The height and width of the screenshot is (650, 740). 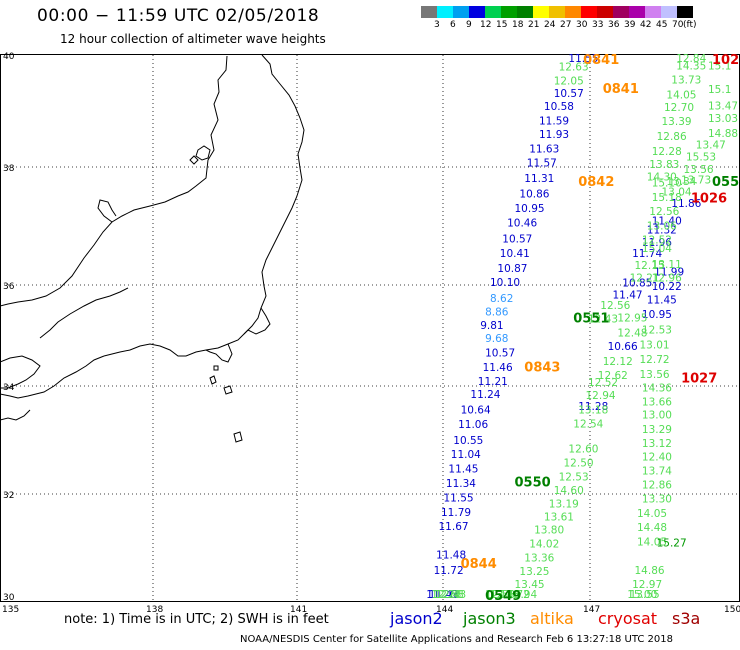 What do you see at coordinates (489, 618) in the screenshot?
I see `sat-name: jason3` at bounding box center [489, 618].